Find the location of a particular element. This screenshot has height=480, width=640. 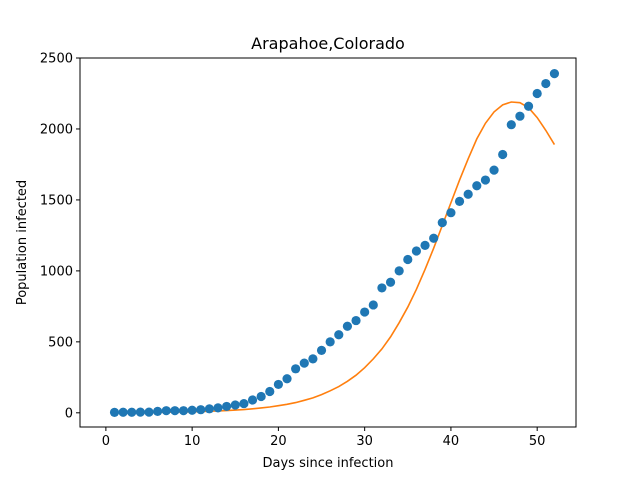

y-axis-label: Population infected is located at coordinates (22, 242).